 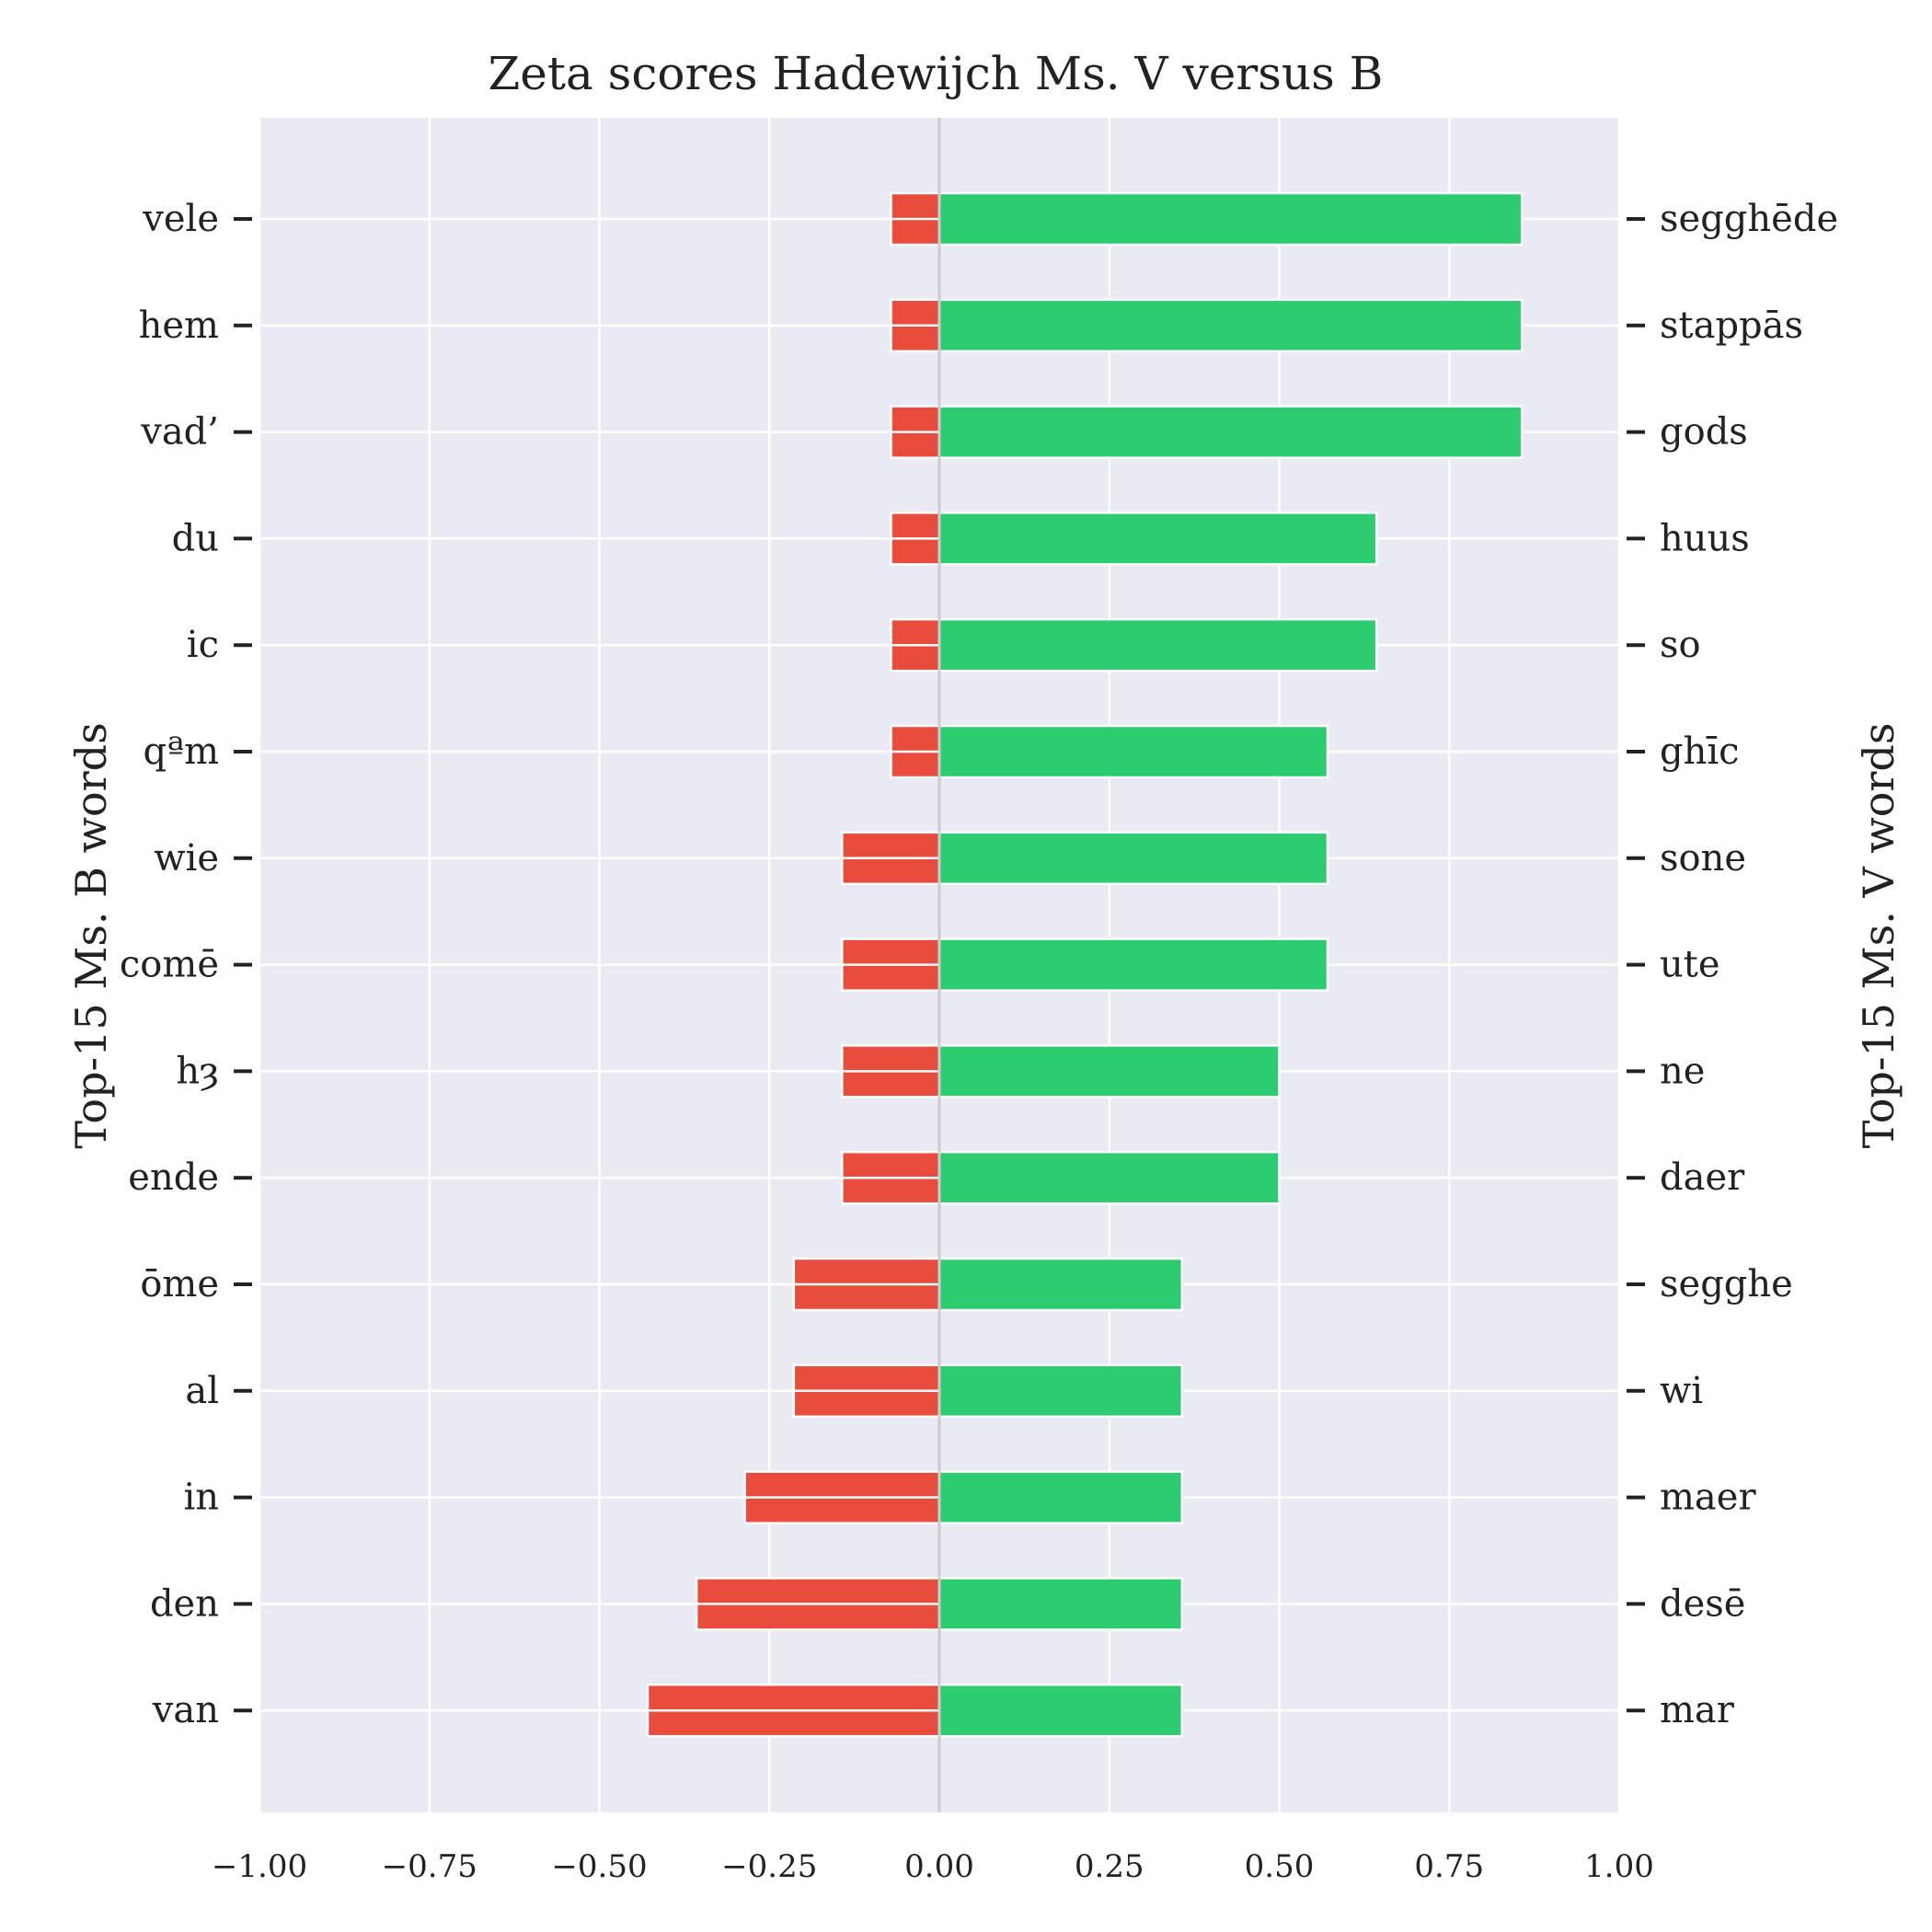 I want to click on right-category-label: segghēde, so click(x=1749, y=219).